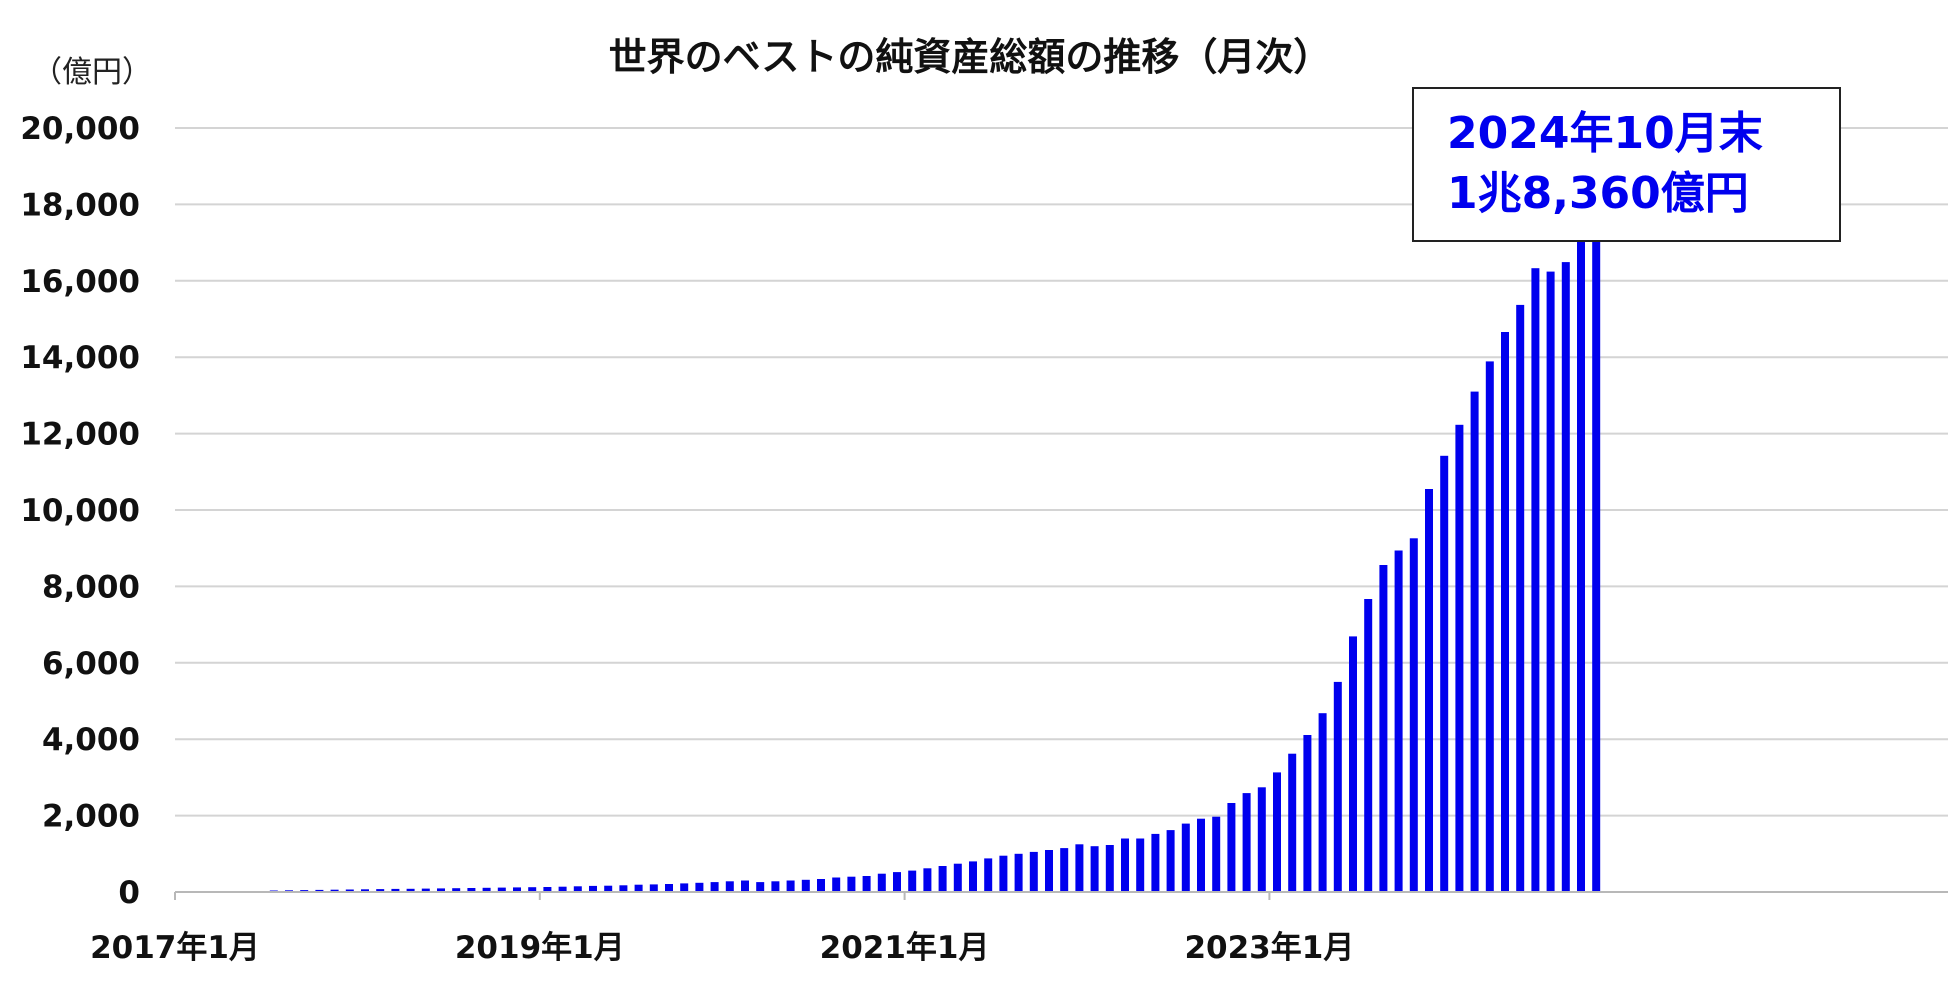 This screenshot has width=1950, height=990. I want to click on x-tick-label: 2023年1月, so click(1269, 948).